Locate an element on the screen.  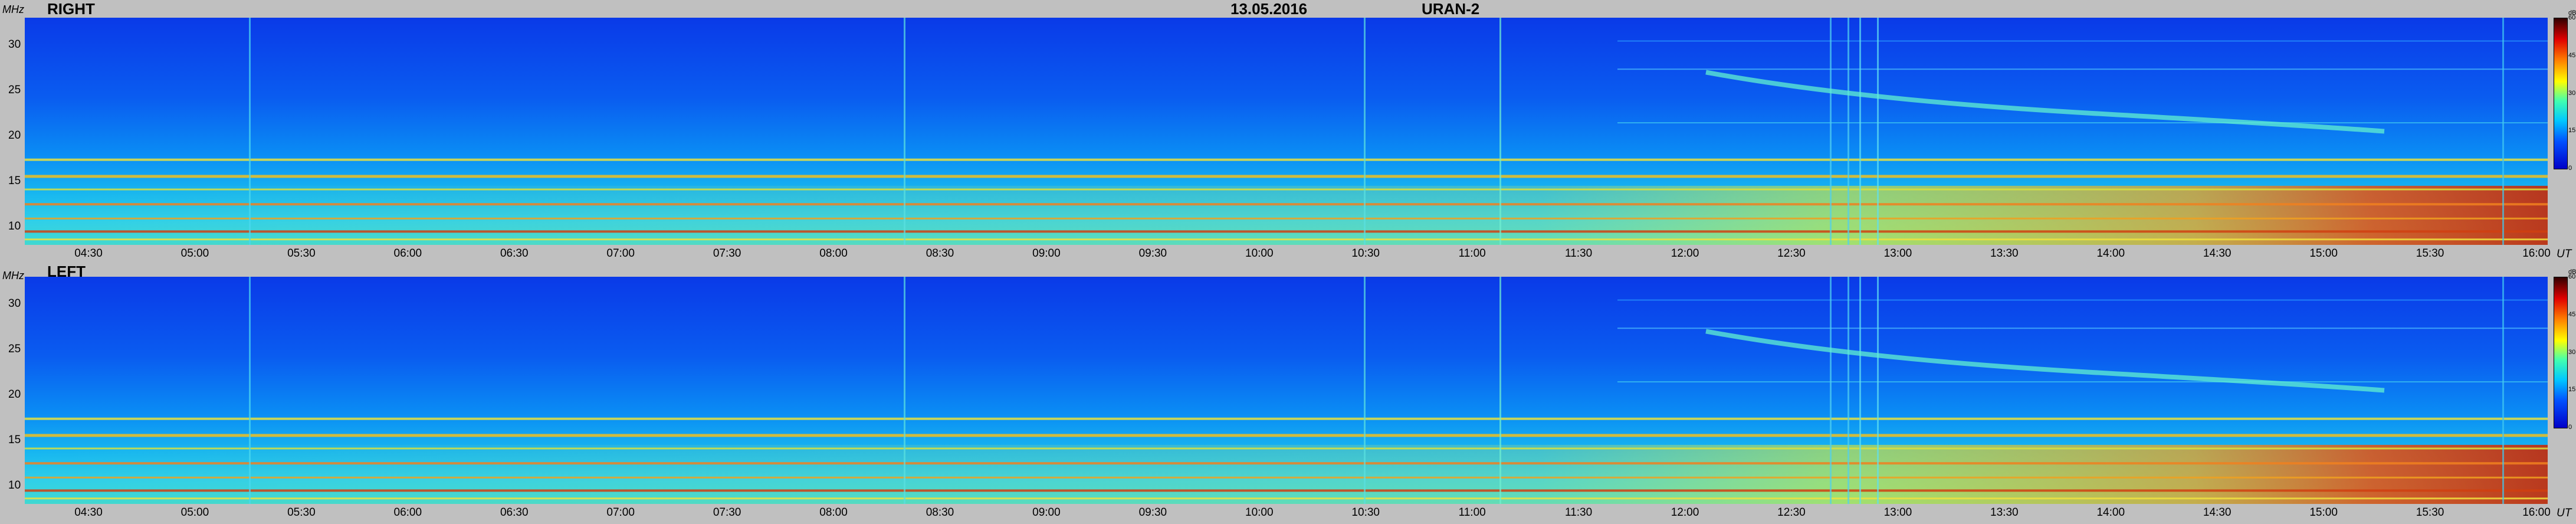
panel-title: RIGHT is located at coordinates (71, 9).